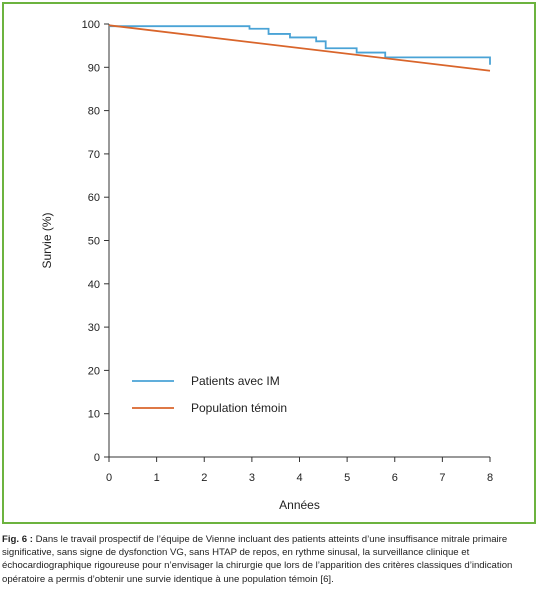  I want to click on y-tick-label-30: 30, so click(94, 328).